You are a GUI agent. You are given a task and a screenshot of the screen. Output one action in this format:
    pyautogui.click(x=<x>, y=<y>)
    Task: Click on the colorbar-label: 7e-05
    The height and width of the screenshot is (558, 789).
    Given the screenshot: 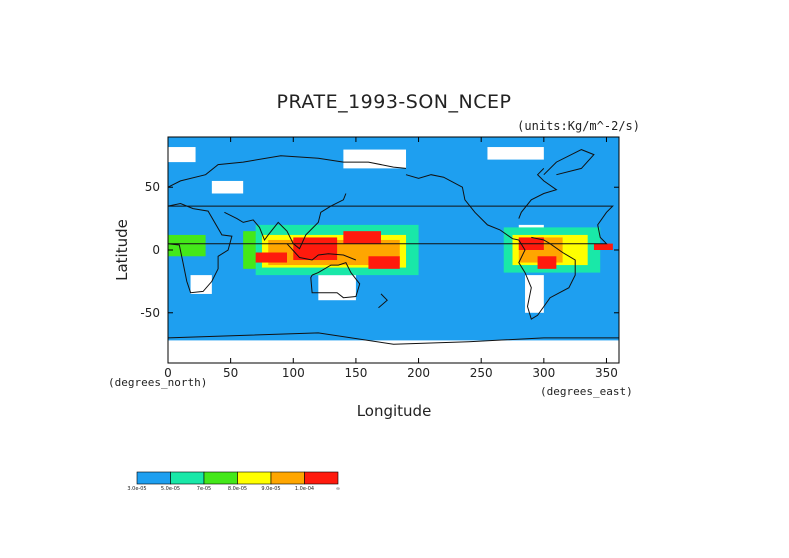 What is the action you would take?
    pyautogui.click(x=204, y=489)
    